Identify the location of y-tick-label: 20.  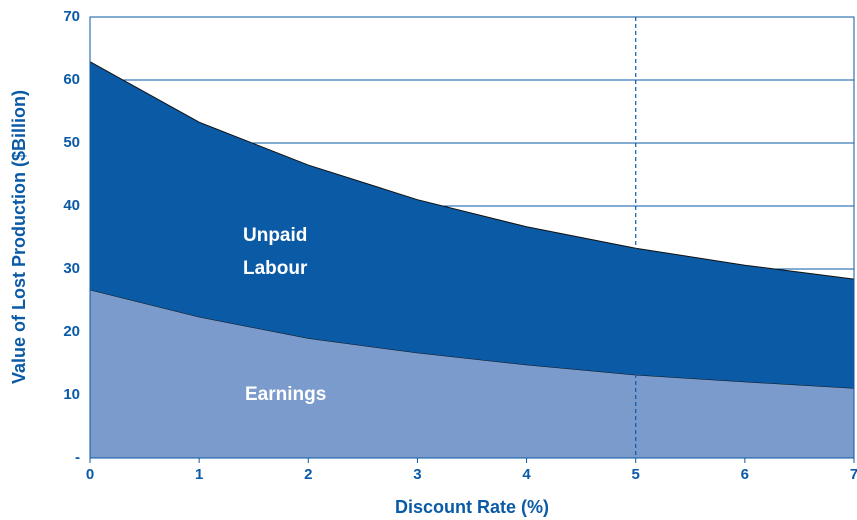
(71, 331).